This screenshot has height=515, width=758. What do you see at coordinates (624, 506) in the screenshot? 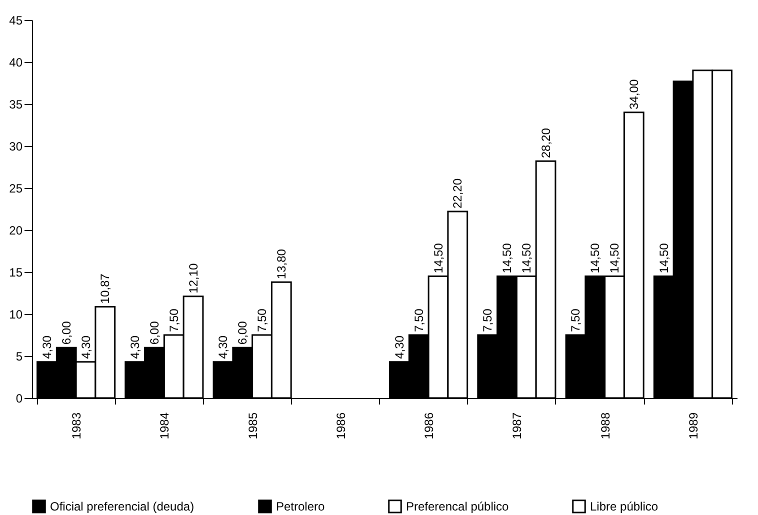
I see `legend-label: Libre público` at bounding box center [624, 506].